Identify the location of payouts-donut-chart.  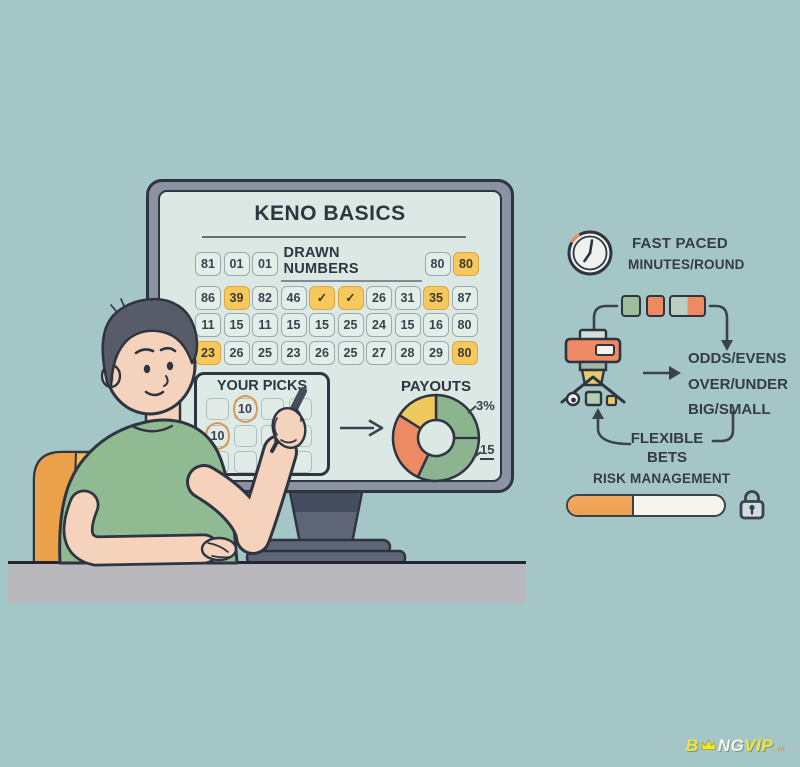
(436, 438).